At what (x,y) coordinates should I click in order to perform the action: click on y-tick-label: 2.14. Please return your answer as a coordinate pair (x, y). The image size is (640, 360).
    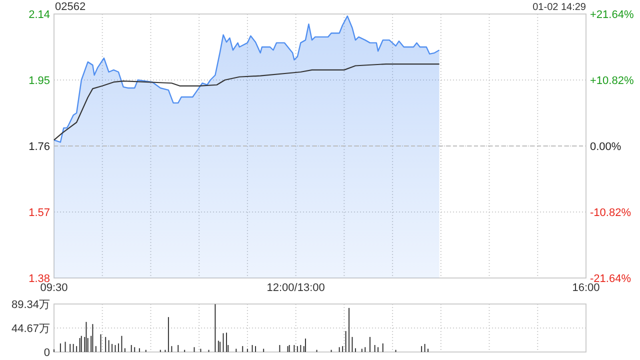
    Looking at the image, I should click on (39, 14).